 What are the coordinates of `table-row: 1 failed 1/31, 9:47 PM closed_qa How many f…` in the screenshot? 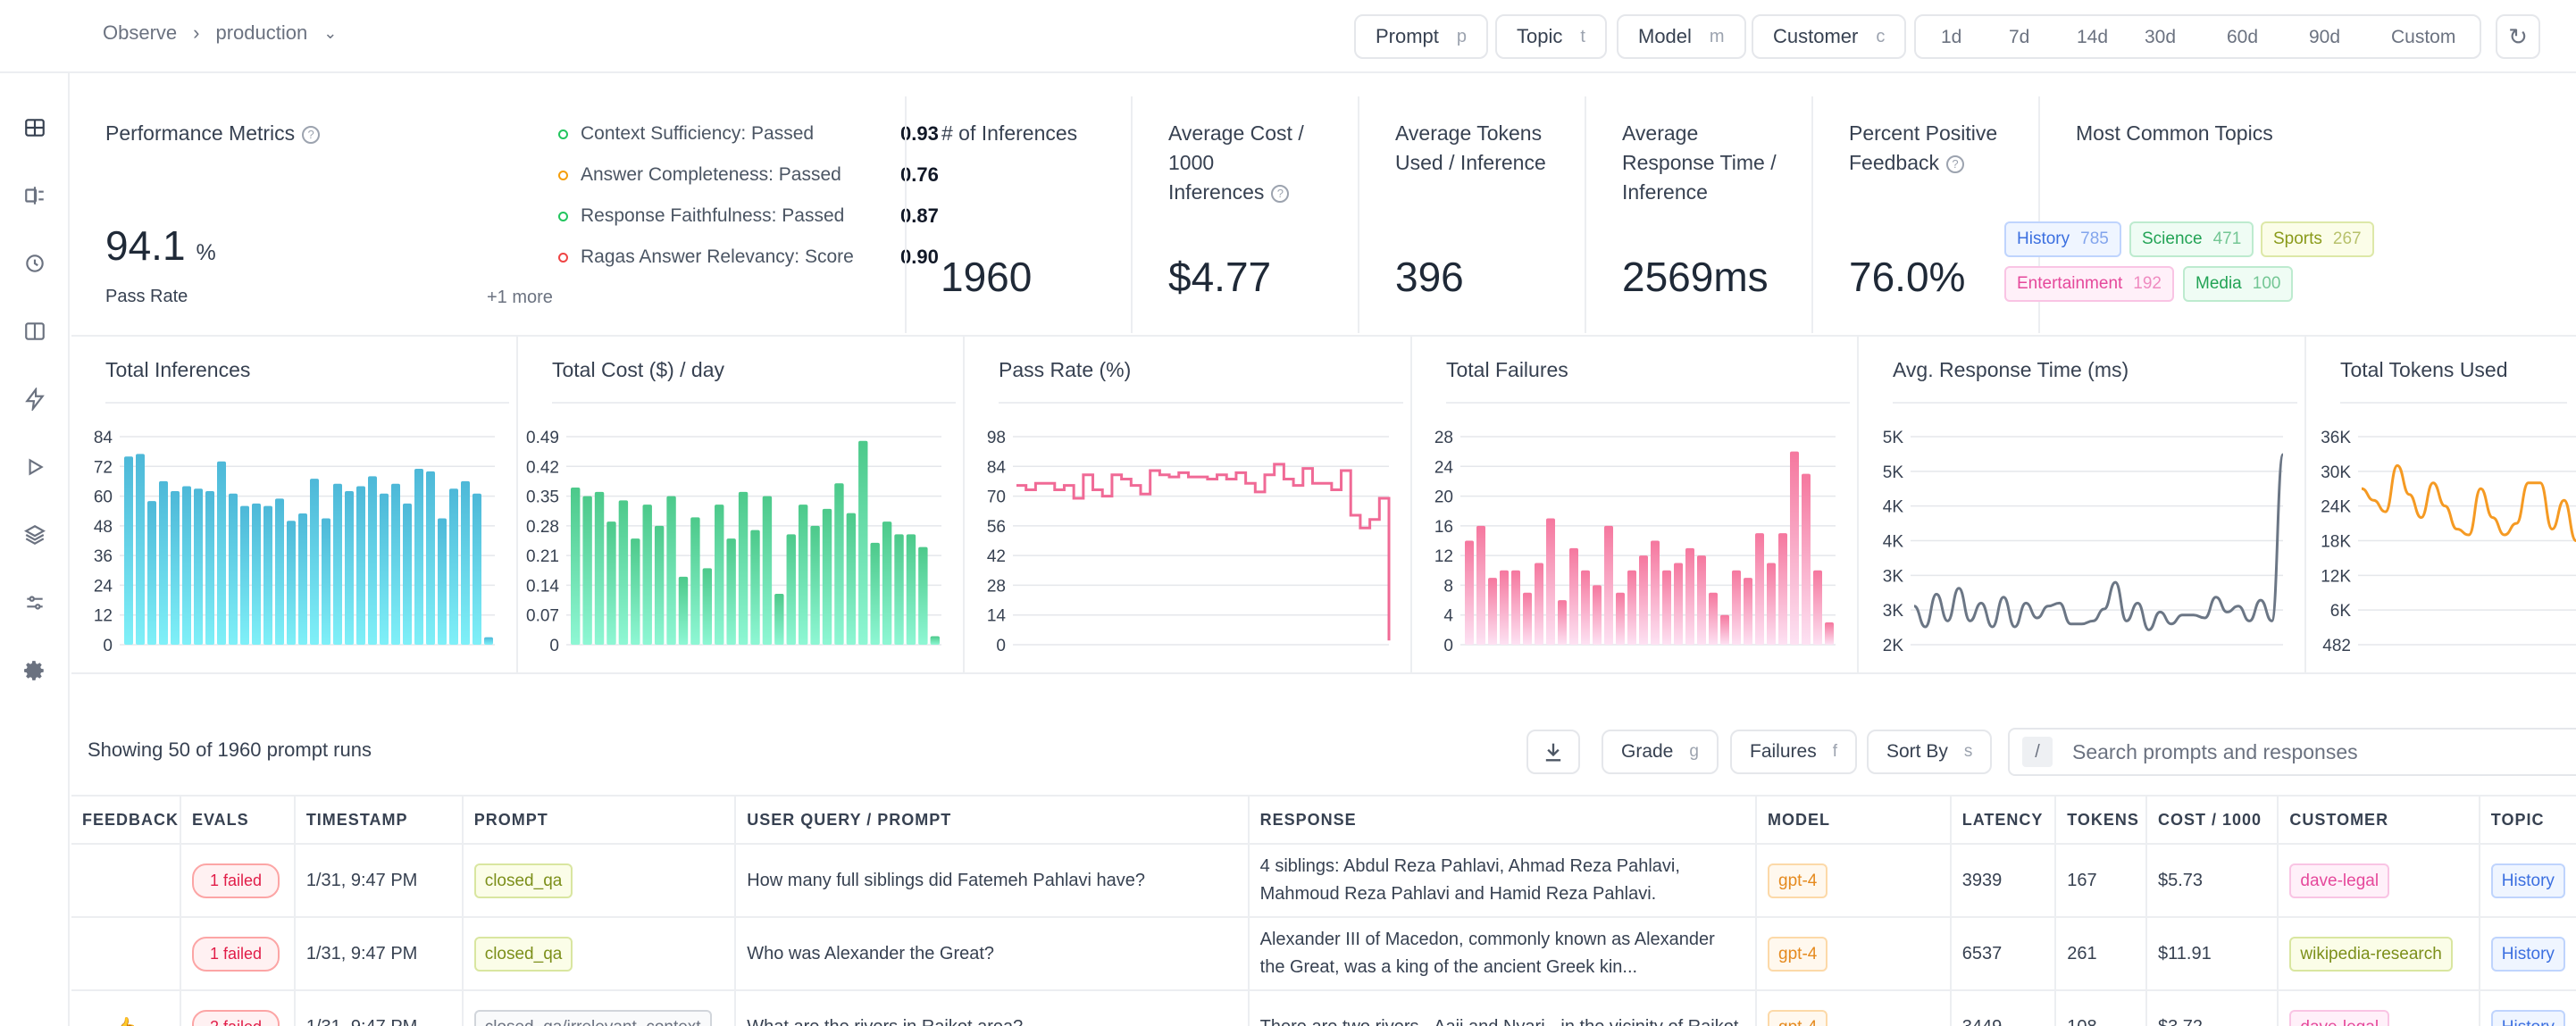 It's located at (1324, 881).